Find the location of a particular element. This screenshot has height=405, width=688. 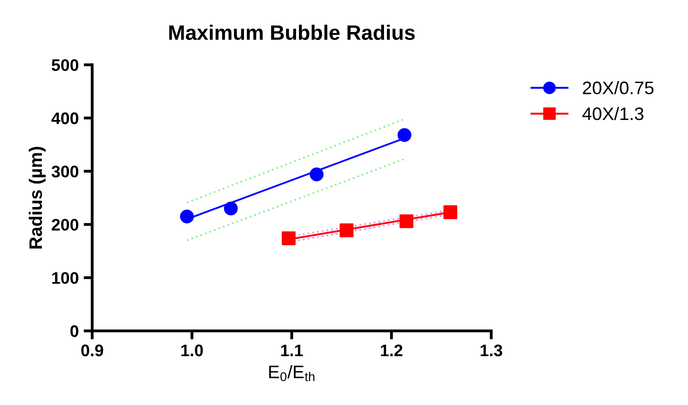

y-tick-label: 0 is located at coordinates (74, 331).